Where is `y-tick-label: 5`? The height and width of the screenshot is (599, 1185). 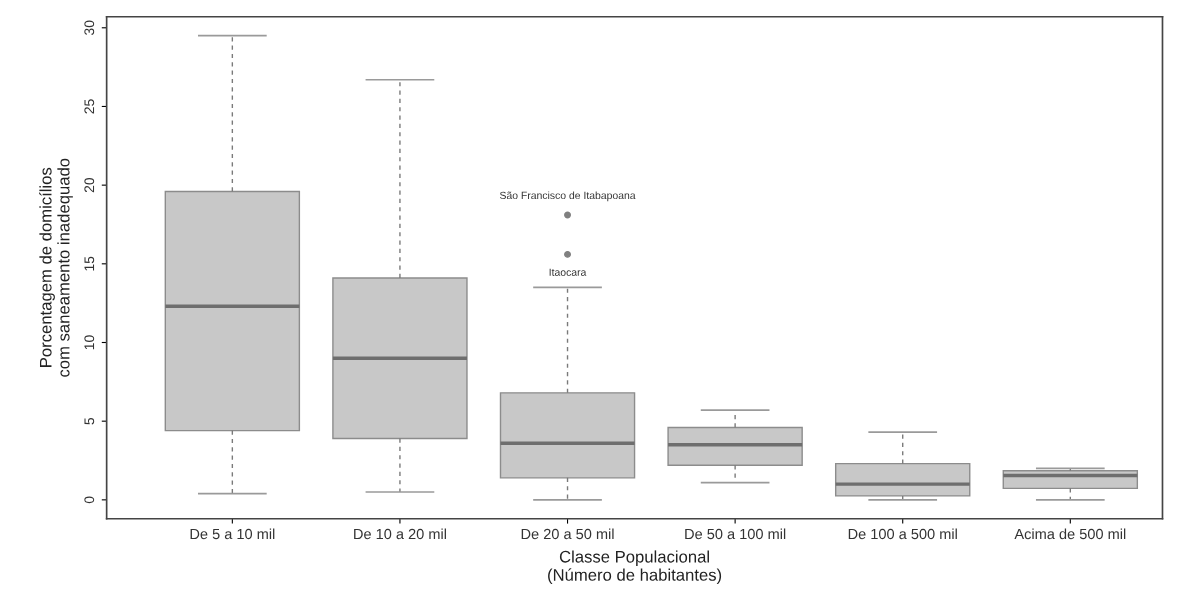
y-tick-label: 5 is located at coordinates (89, 421).